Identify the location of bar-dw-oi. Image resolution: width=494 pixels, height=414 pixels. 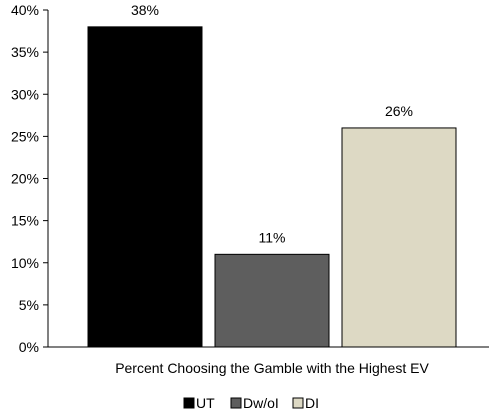
(272, 300).